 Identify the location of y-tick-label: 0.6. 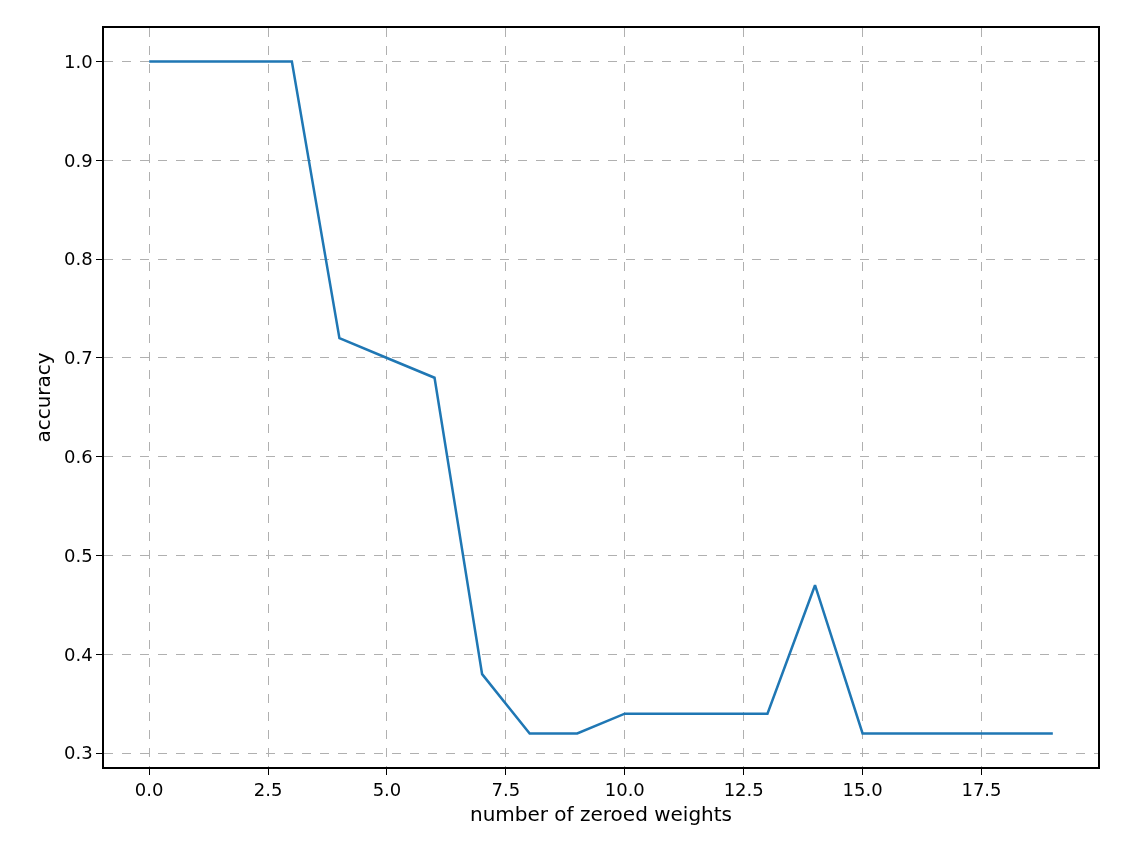
(78, 457).